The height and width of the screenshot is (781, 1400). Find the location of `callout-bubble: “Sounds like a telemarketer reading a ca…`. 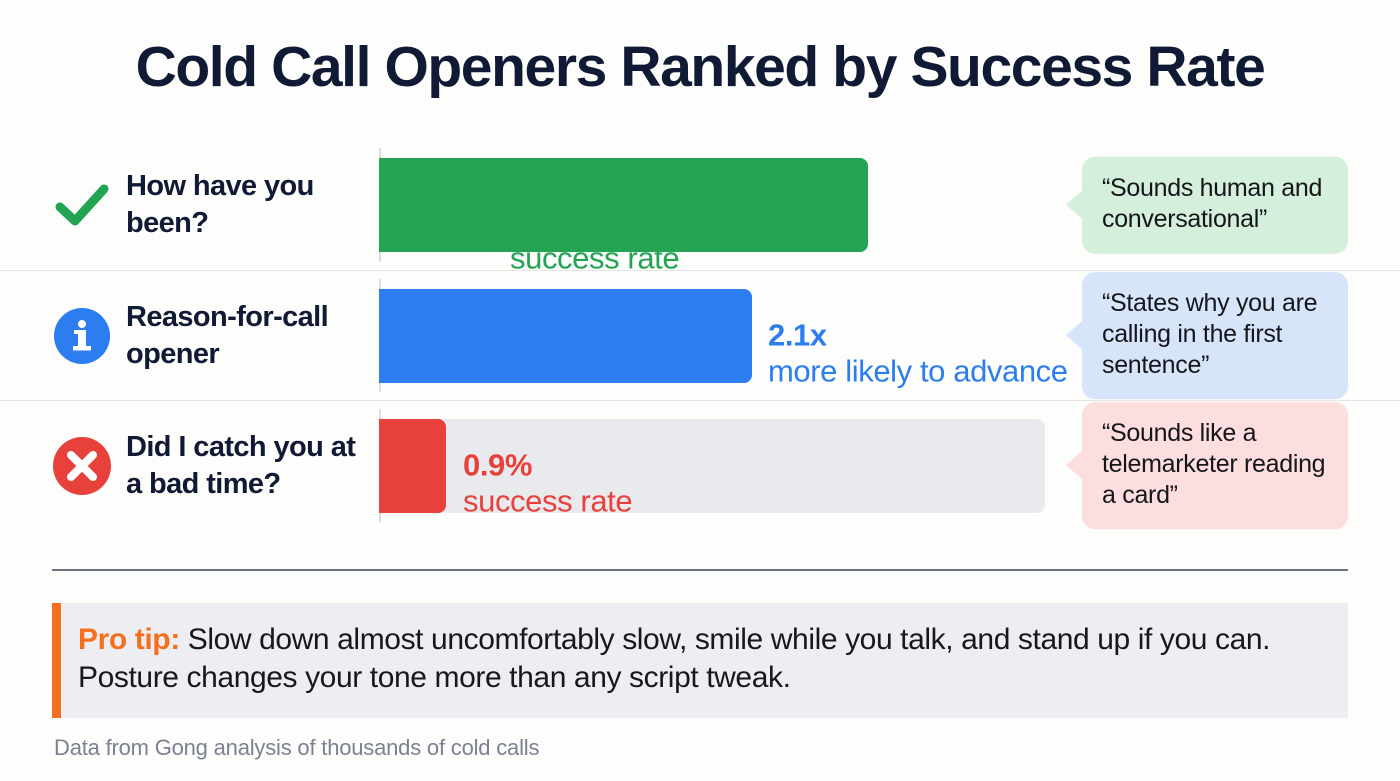

callout-bubble: “Sounds like a telemarketer reading a ca… is located at coordinates (1207, 465).